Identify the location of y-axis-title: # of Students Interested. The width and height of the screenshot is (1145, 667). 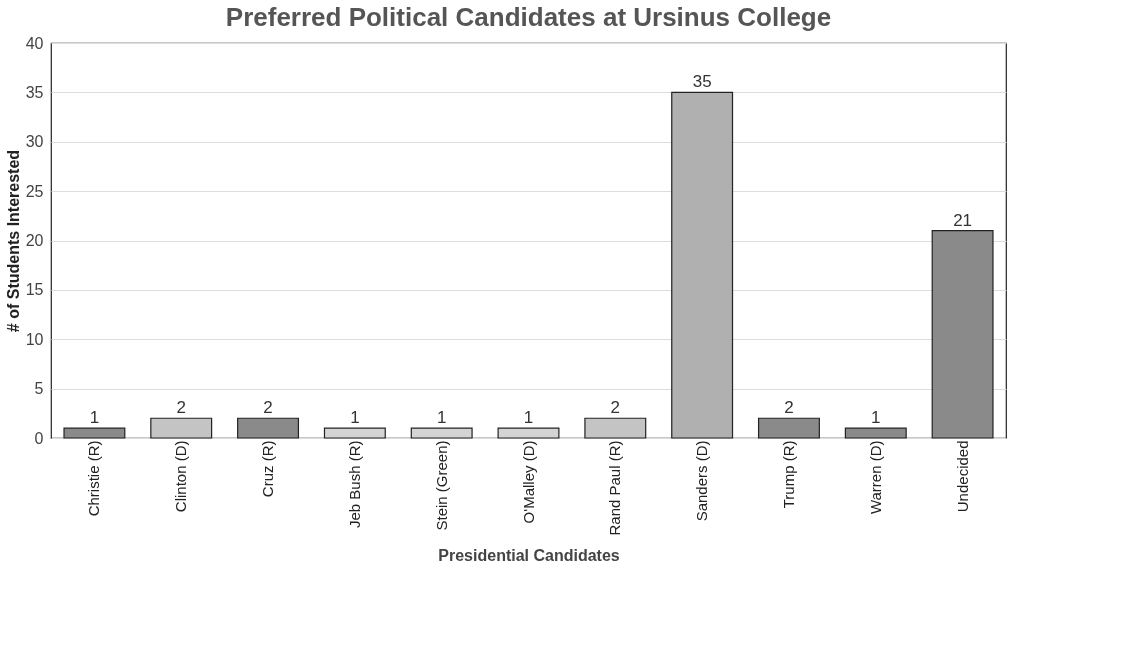
(13, 241).